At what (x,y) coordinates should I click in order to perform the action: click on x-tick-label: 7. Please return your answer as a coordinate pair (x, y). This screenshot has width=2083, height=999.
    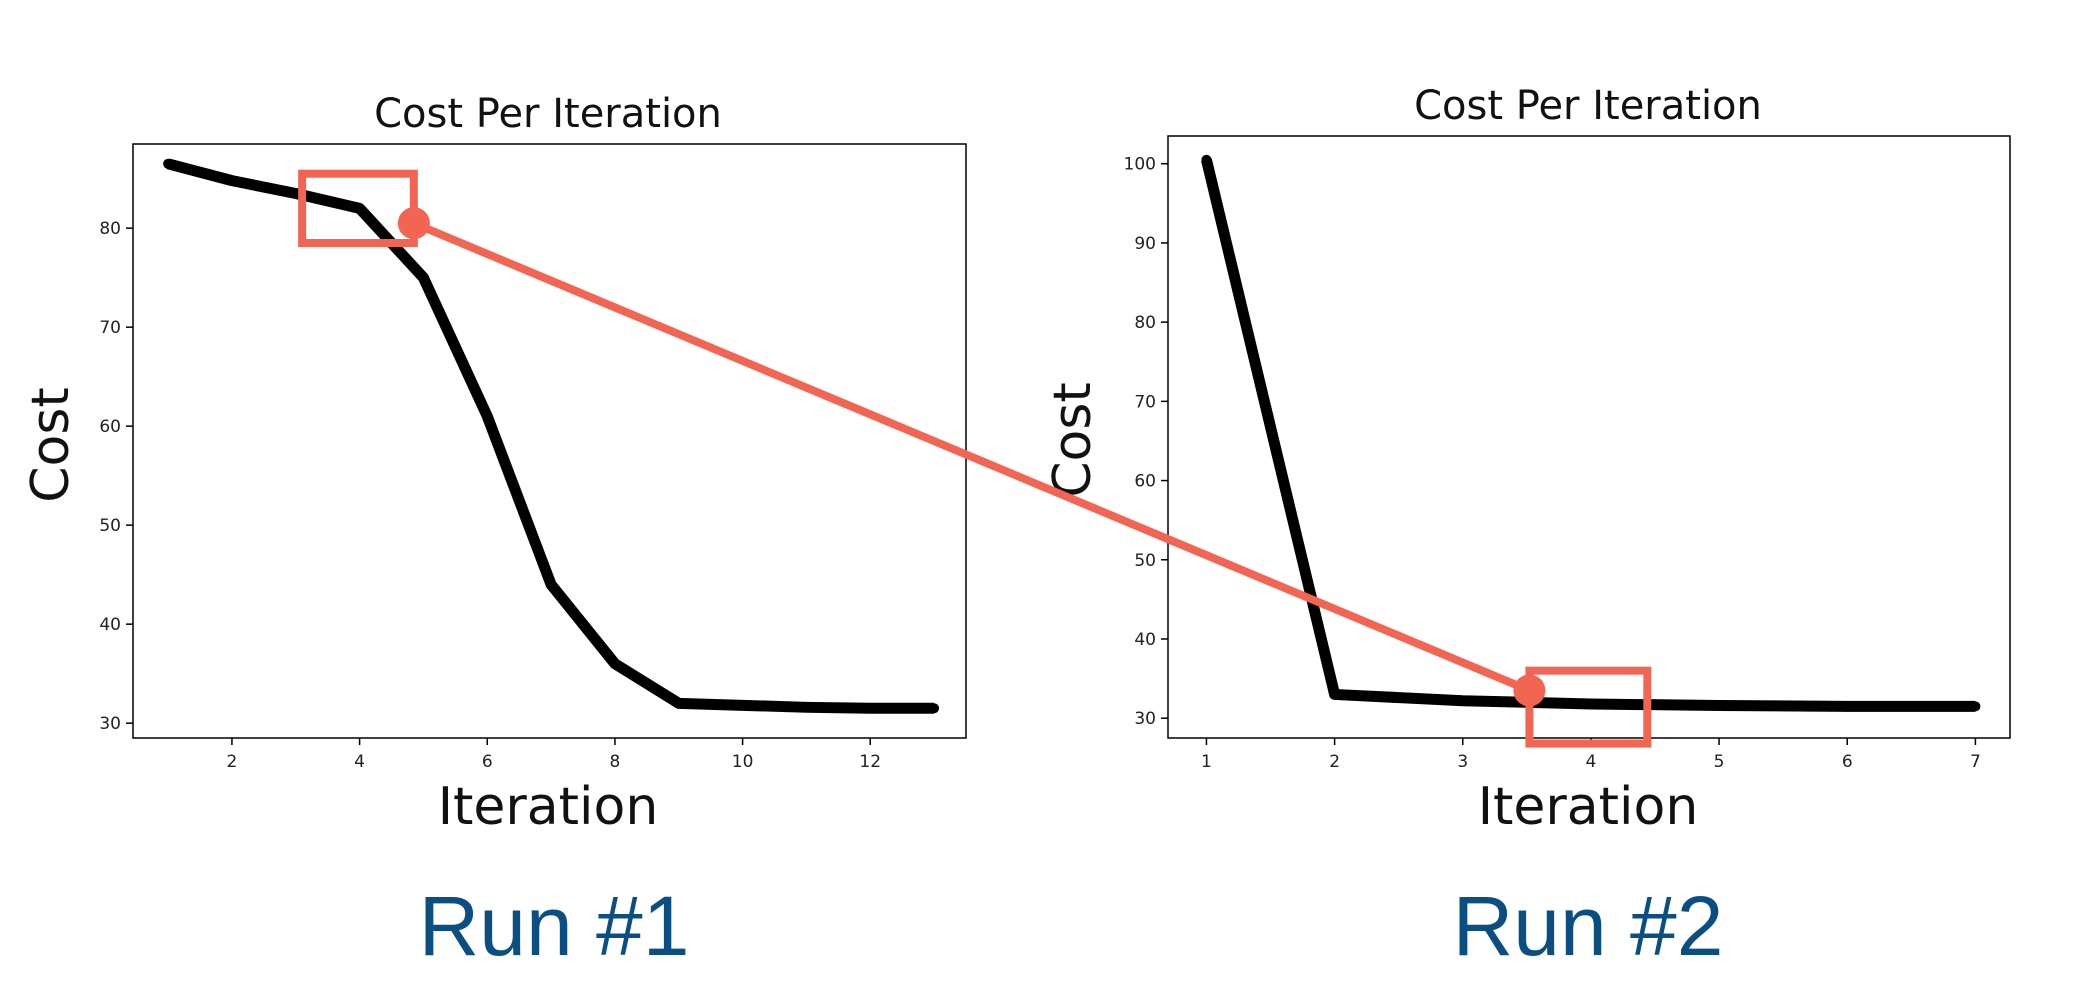
    Looking at the image, I should click on (1975, 762).